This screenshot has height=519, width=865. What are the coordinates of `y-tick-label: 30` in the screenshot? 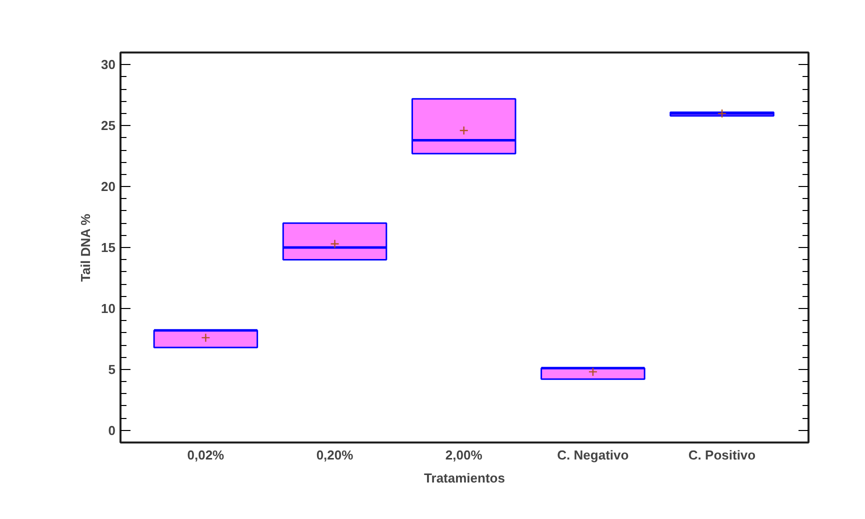 It's located at (108, 64).